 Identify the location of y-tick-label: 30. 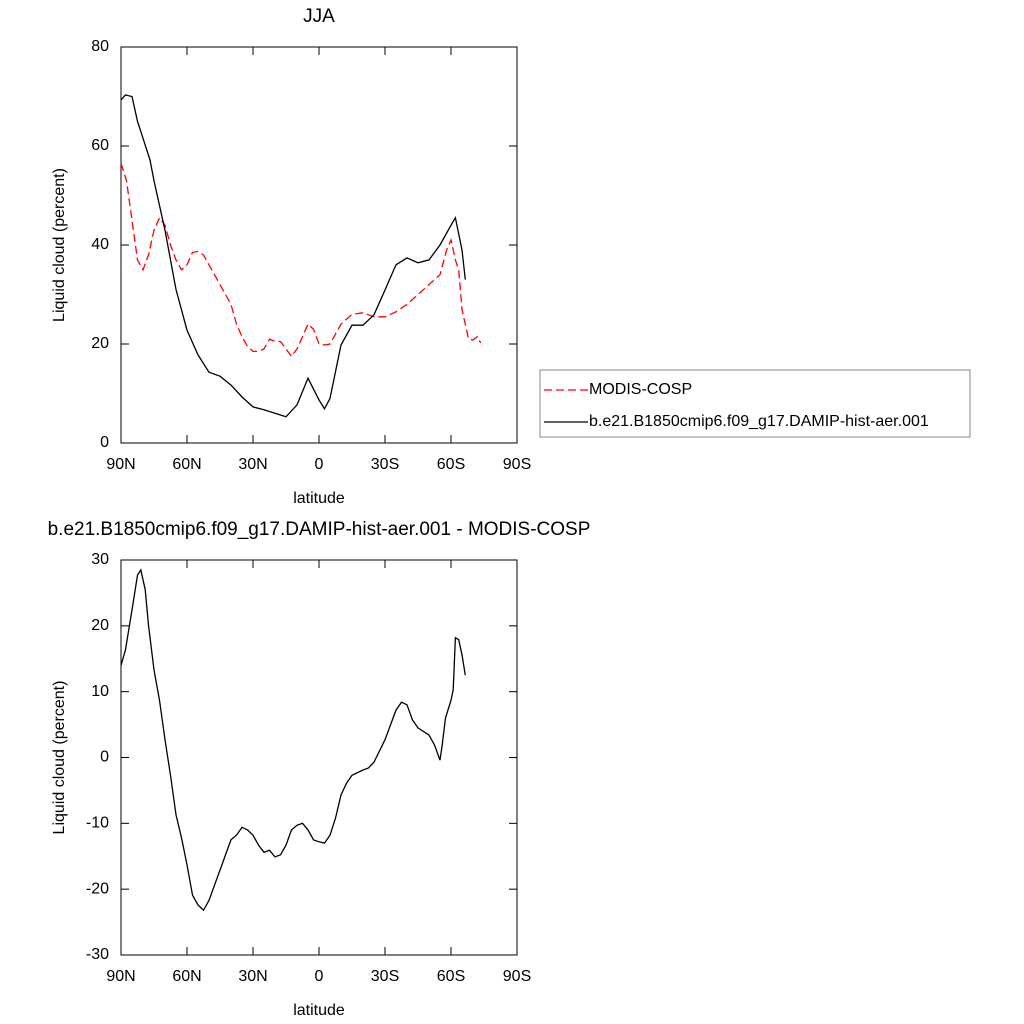
(100, 559).